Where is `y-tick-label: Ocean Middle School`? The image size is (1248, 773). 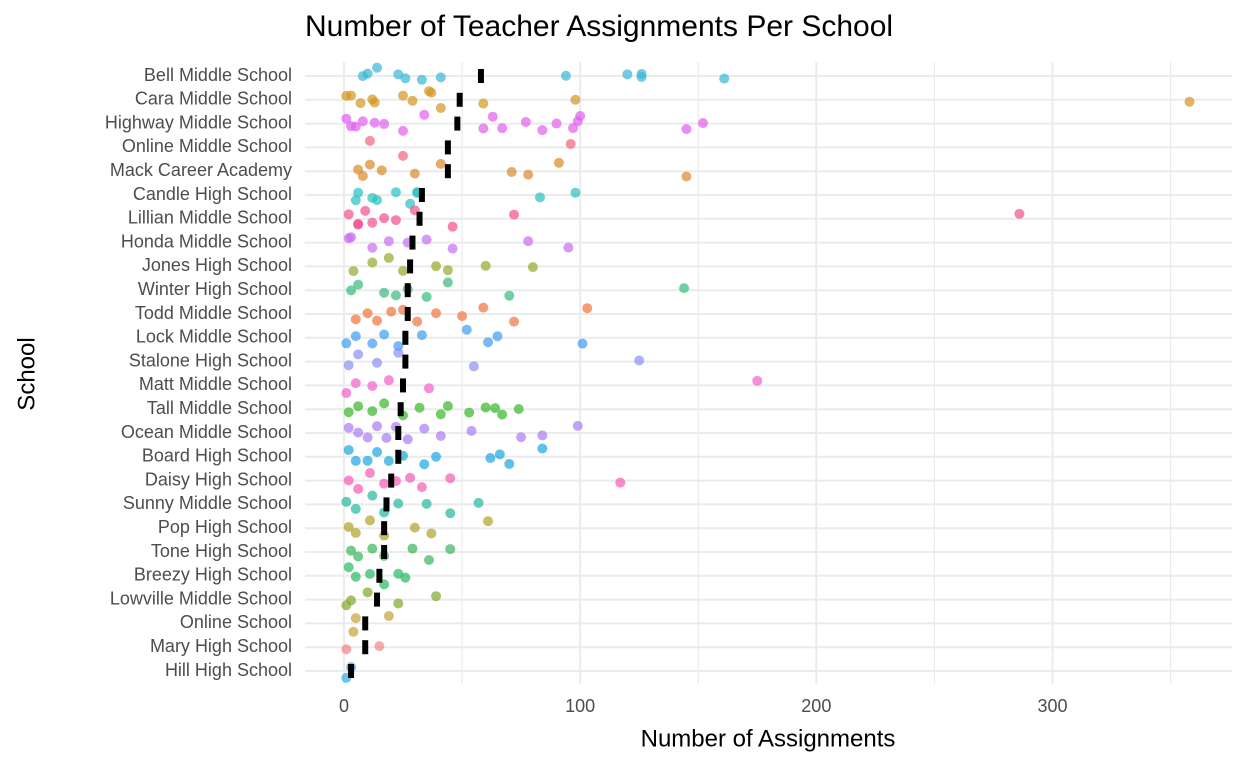 y-tick-label: Ocean Middle School is located at coordinates (206, 432).